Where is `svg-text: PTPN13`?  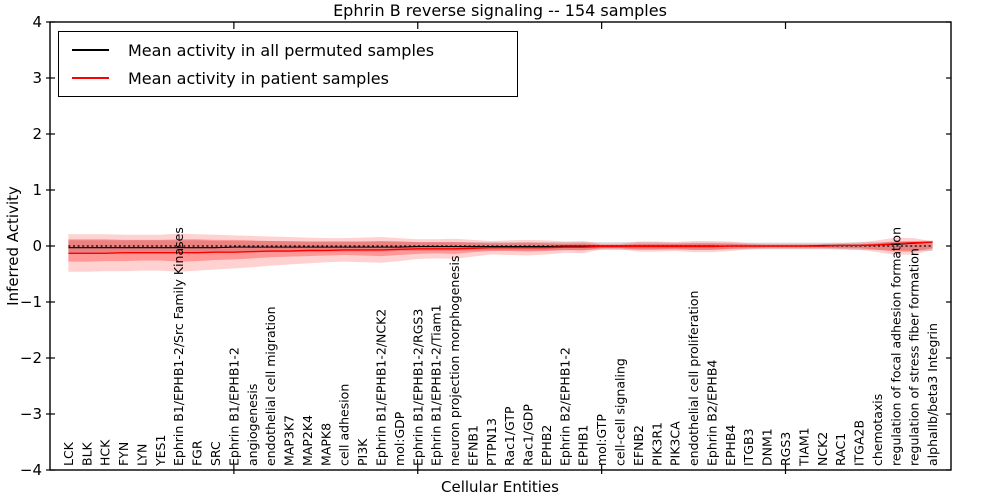 svg-text: PTPN13 is located at coordinates (491, 442).